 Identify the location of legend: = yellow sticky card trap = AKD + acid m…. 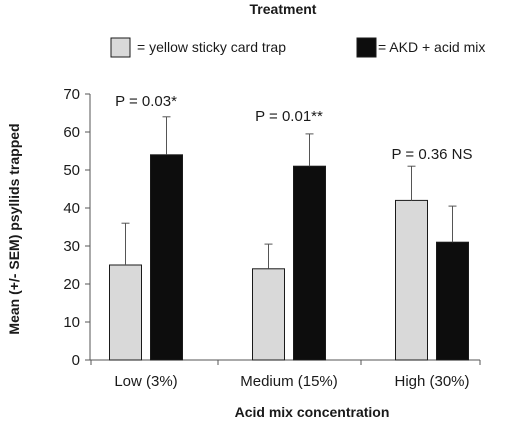
(297, 47).